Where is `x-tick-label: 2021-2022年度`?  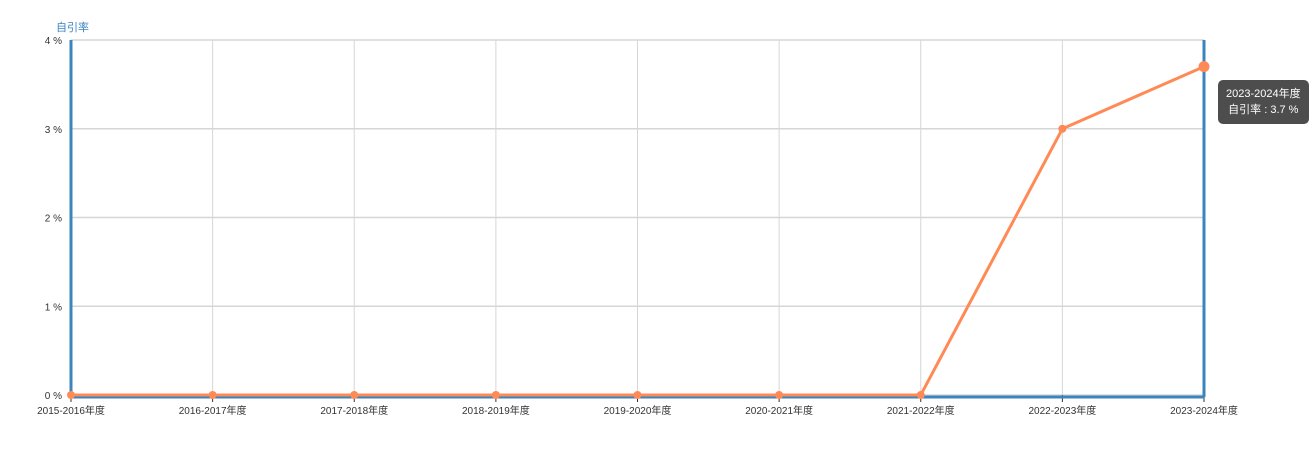
x-tick-label: 2021-2022年度 is located at coordinates (921, 410).